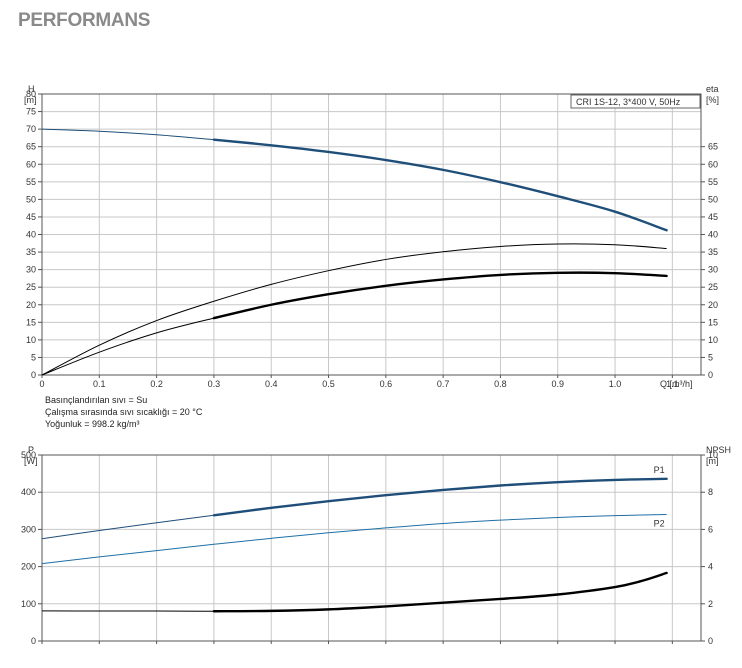 This screenshot has height=668, width=742. I want to click on y2-tick-label: 40, so click(713, 235).